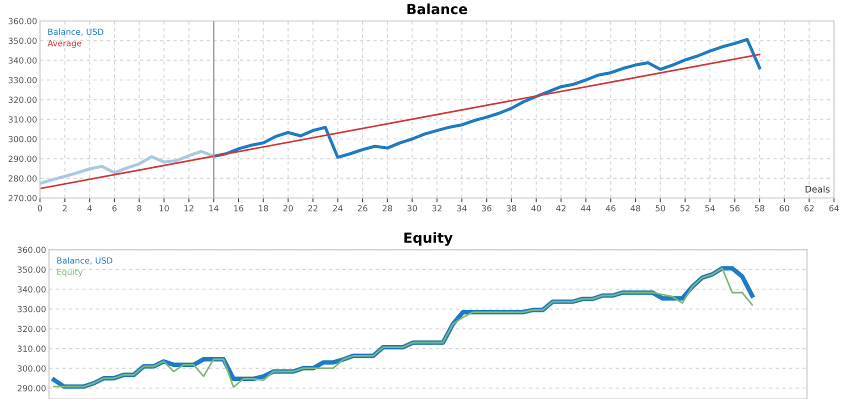 The width and height of the screenshot is (844, 399). I want to click on x-axis-title: Deals, so click(818, 189).